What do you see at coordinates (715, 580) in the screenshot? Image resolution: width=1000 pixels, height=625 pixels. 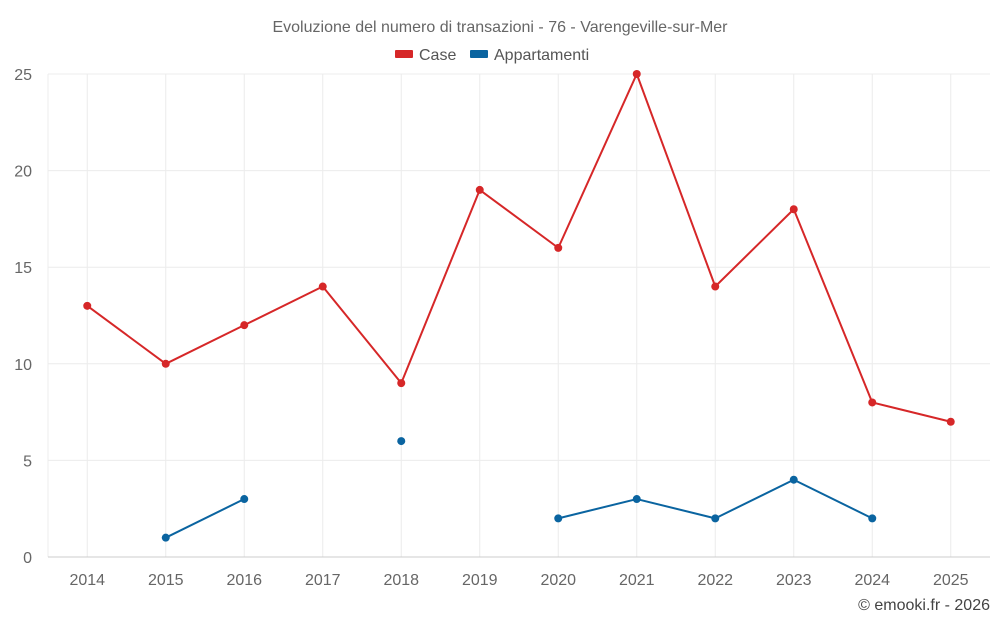 I see `x-tick-label: 2022` at bounding box center [715, 580].